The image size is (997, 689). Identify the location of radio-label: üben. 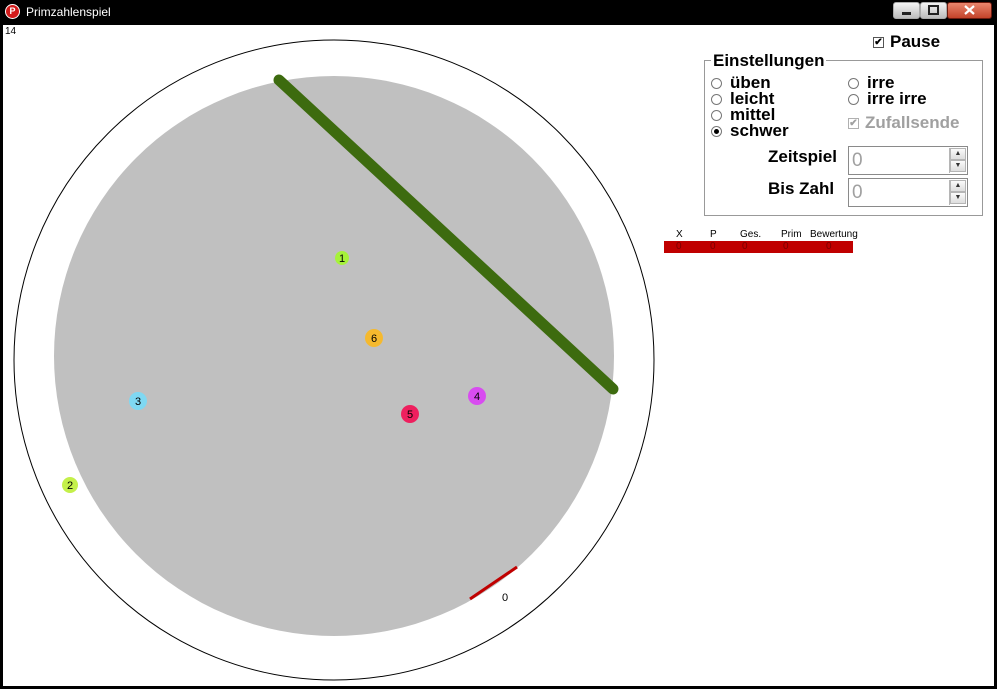
(750, 82).